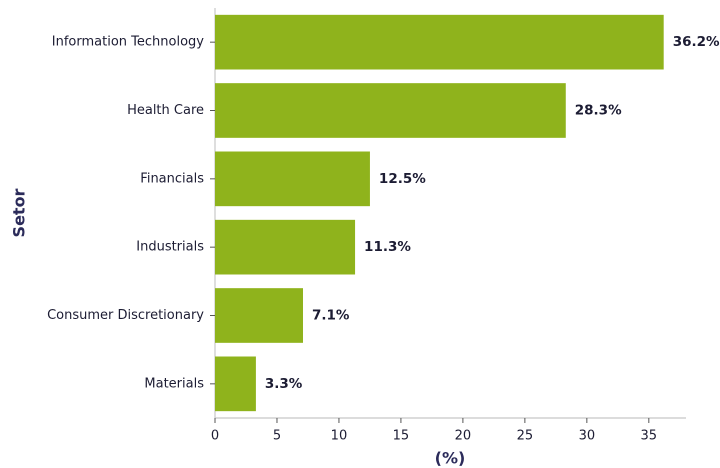 This screenshot has height=468, width=720. I want to click on y-tick-label: Financials, so click(172, 178).